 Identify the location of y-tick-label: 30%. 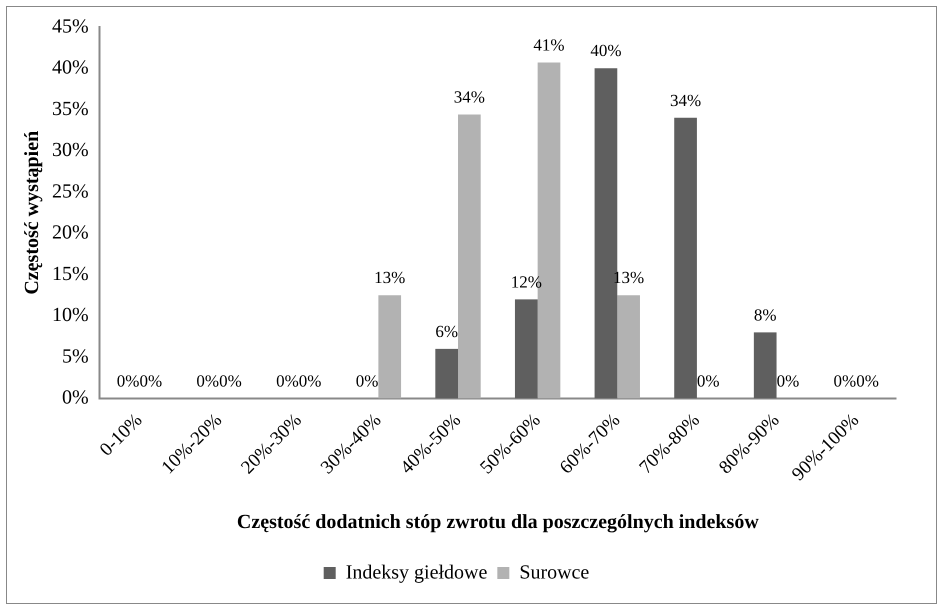
(70, 150).